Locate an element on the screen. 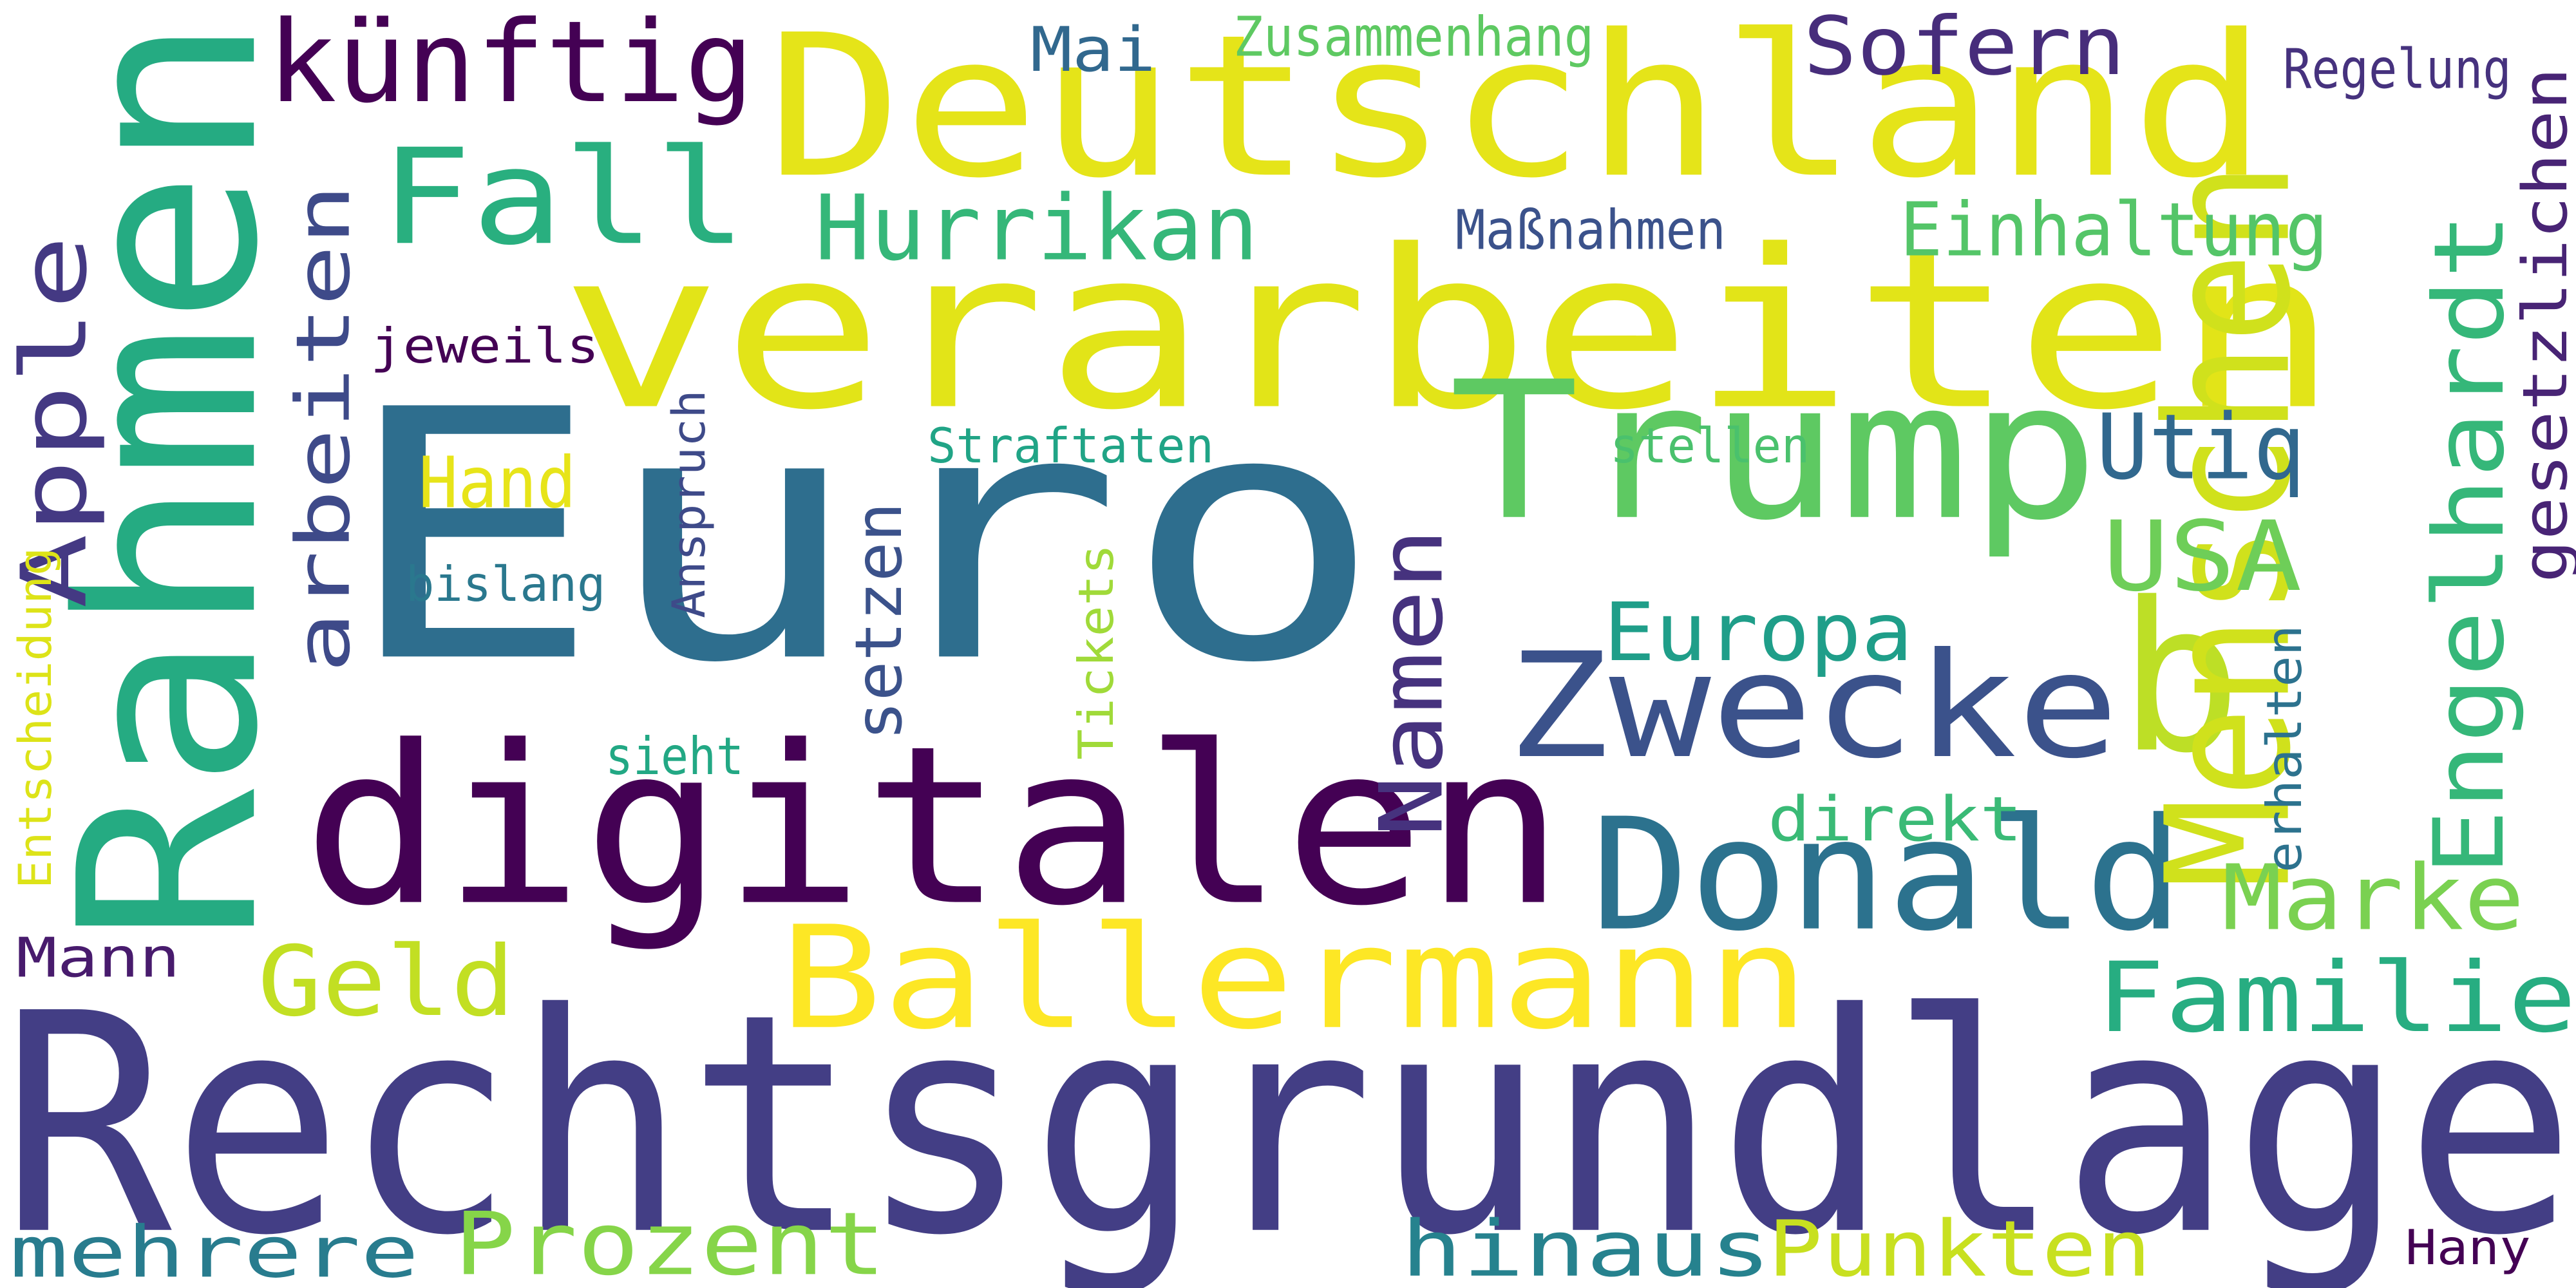  word-kuenftig: künftig is located at coordinates (511, 64).